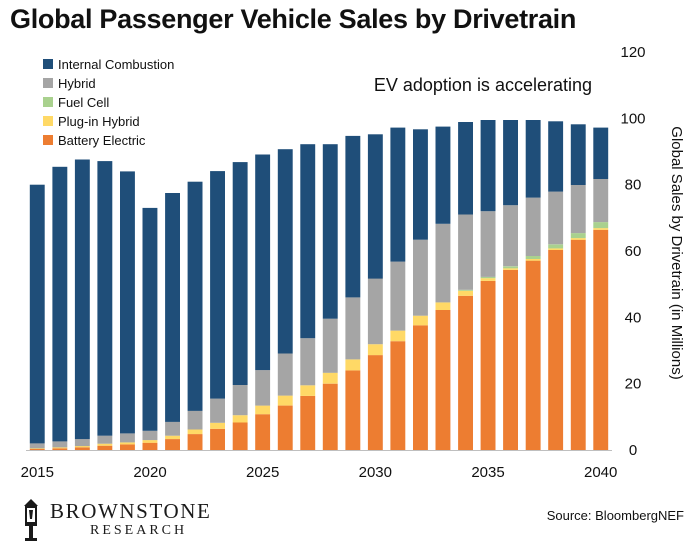 This screenshot has height=553, width=700. I want to click on bar-battery-electric-2028, so click(330, 416).